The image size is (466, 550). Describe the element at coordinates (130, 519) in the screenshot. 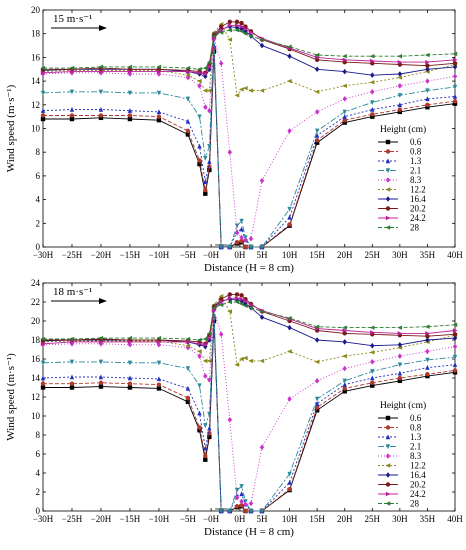

I see `x-tick-label: −15H` at that location.